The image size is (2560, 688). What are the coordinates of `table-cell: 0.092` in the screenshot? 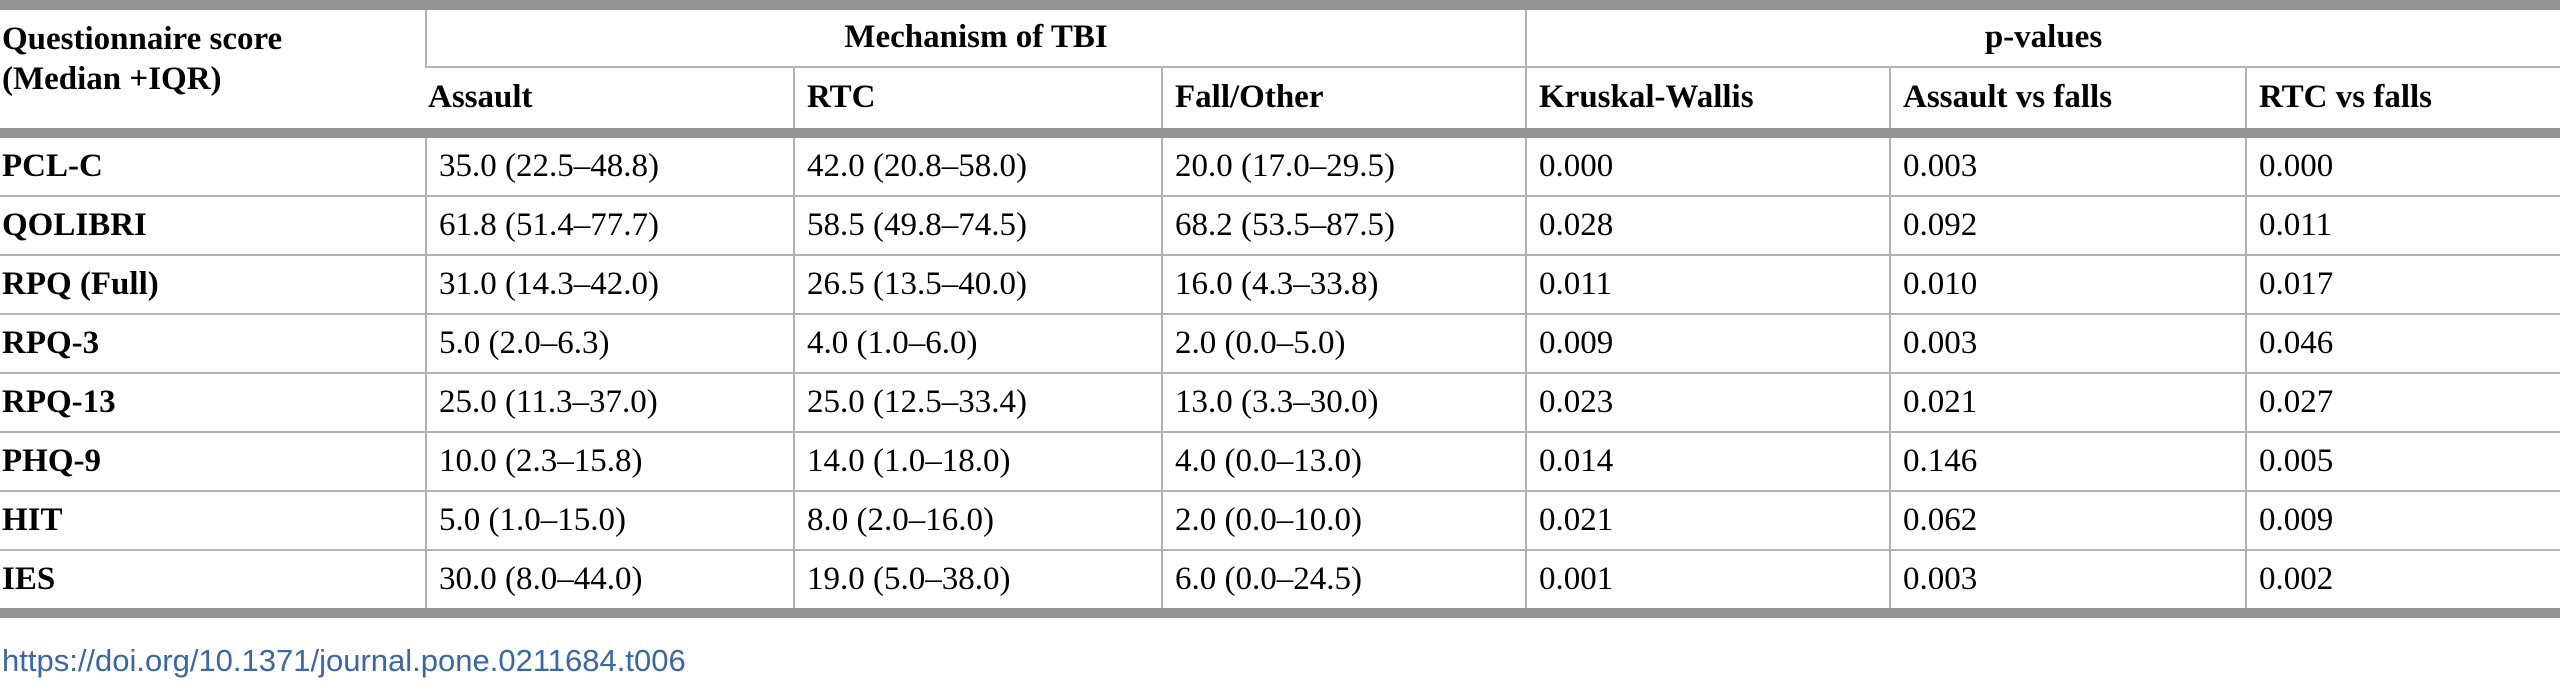 It's located at (2067, 226).